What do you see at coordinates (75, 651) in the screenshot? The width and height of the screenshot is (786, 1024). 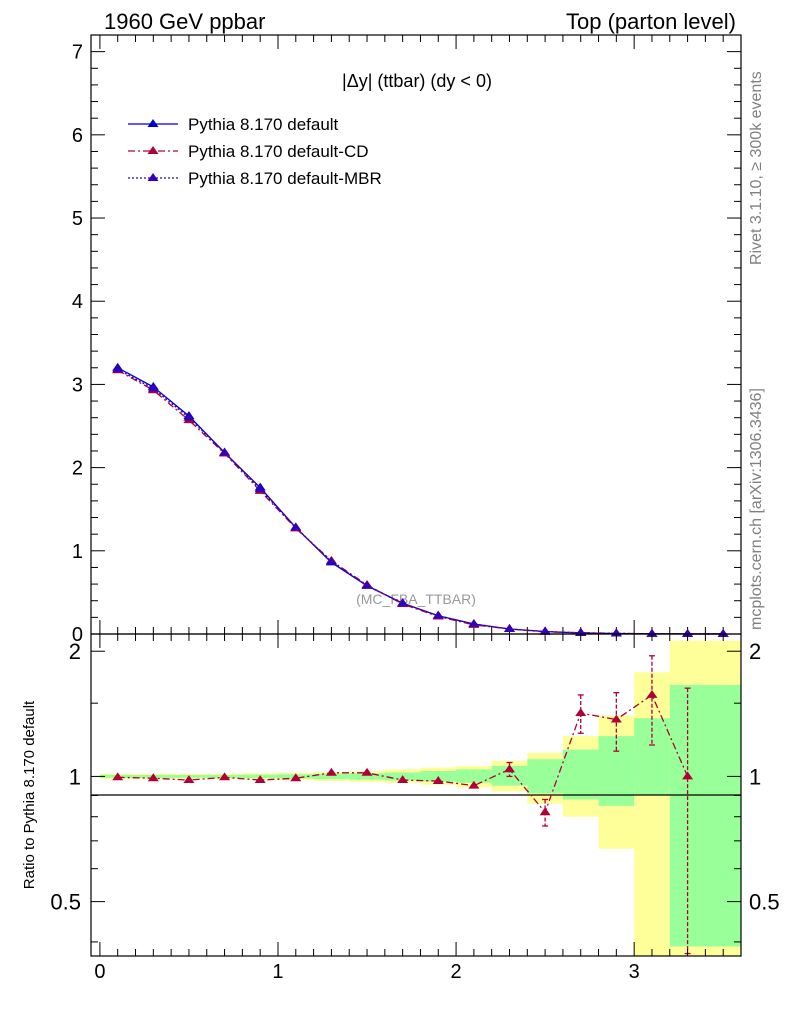 I see `ratio-y-tick-label: 2` at bounding box center [75, 651].